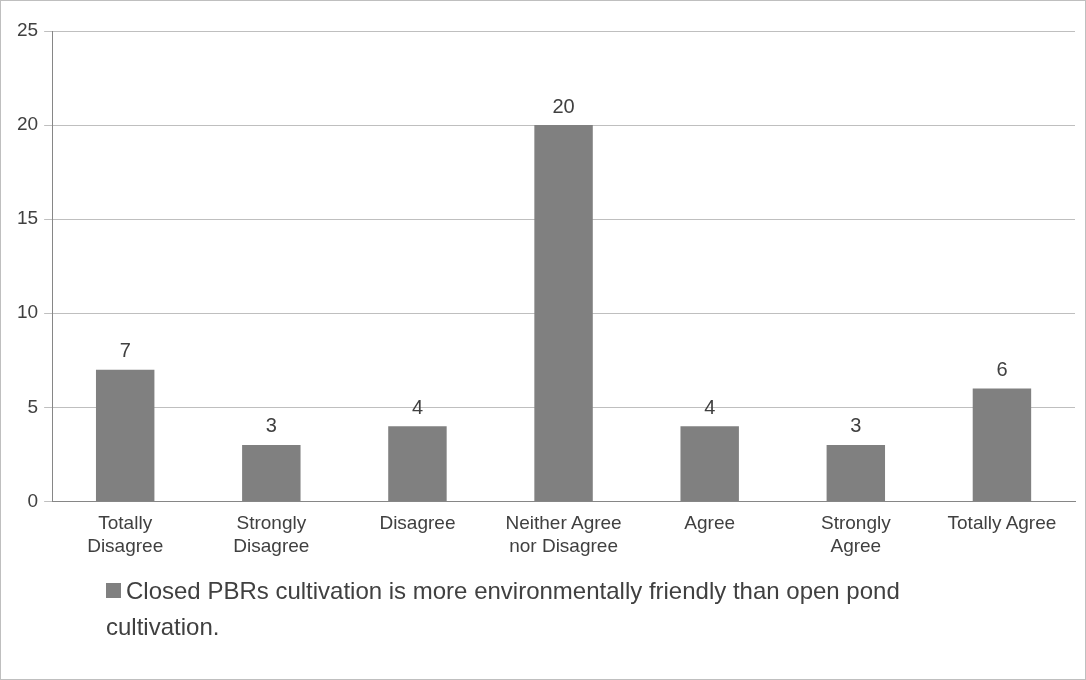  What do you see at coordinates (563, 105) in the screenshot?
I see `data-label: 20` at bounding box center [563, 105].